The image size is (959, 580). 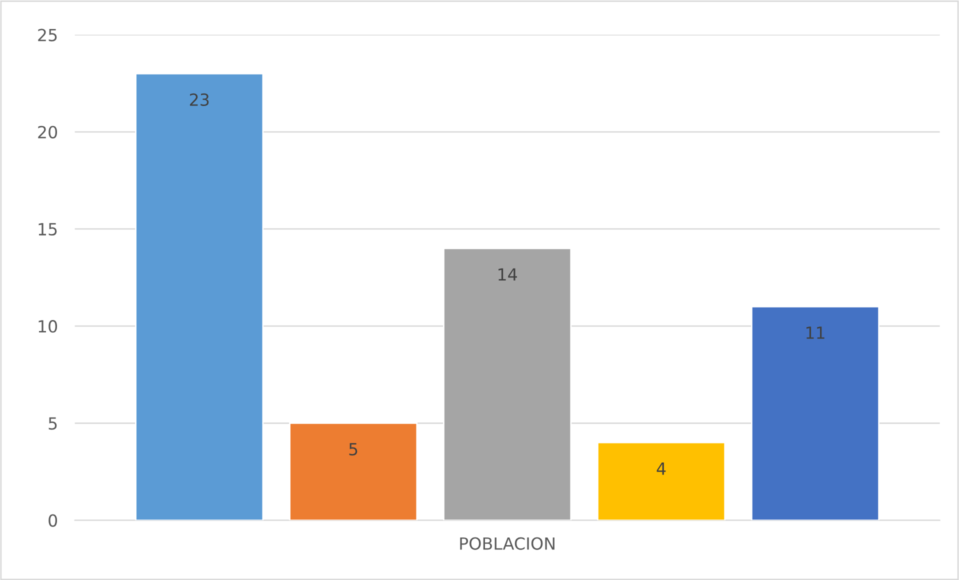 What do you see at coordinates (815, 332) in the screenshot?
I see `data-label: 11` at bounding box center [815, 332].